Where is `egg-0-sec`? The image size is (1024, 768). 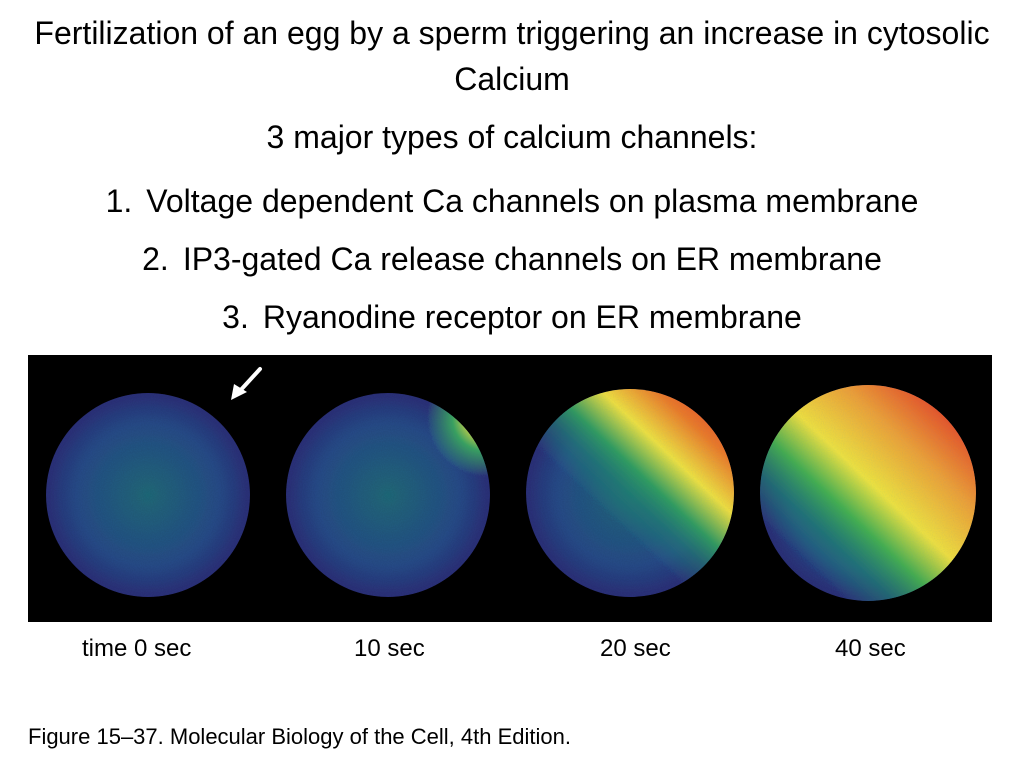 egg-0-sec is located at coordinates (148, 495).